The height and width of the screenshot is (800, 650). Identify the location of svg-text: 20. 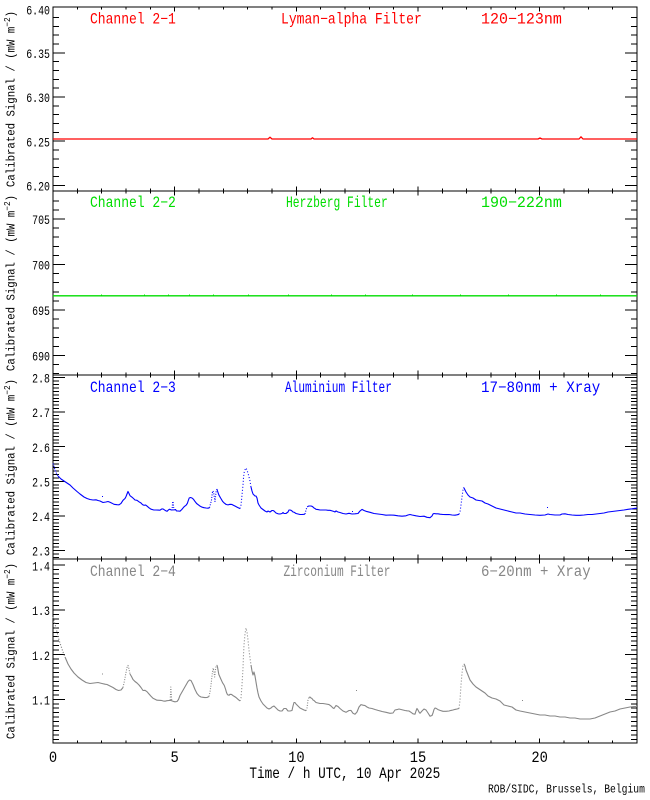
(539, 758).